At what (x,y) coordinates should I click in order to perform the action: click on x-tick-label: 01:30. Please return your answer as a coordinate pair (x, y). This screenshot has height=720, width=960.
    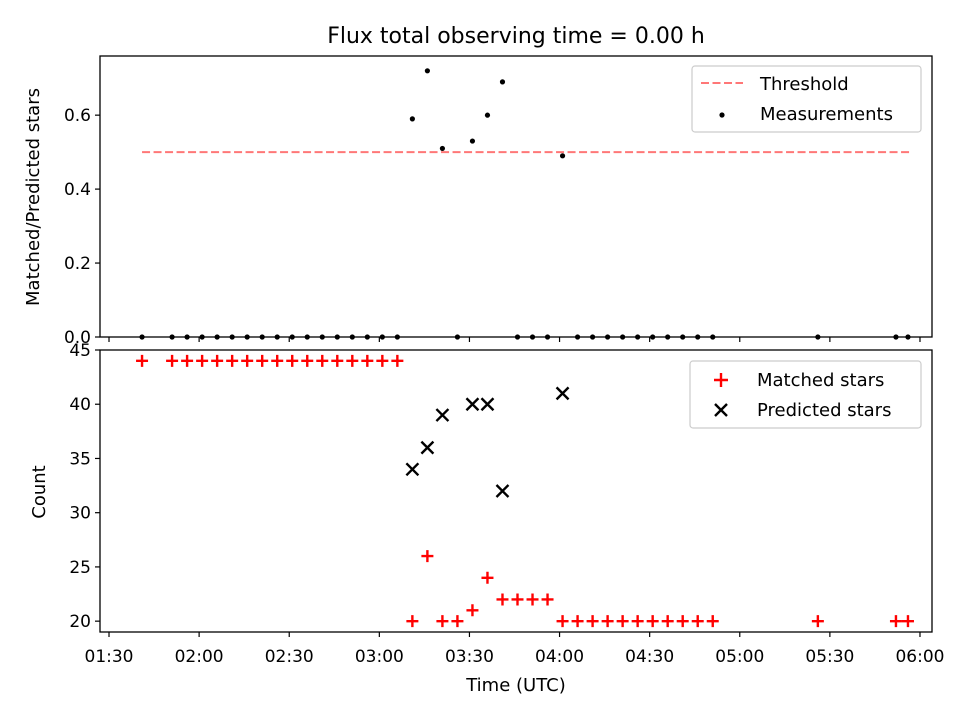
    Looking at the image, I should click on (109, 657).